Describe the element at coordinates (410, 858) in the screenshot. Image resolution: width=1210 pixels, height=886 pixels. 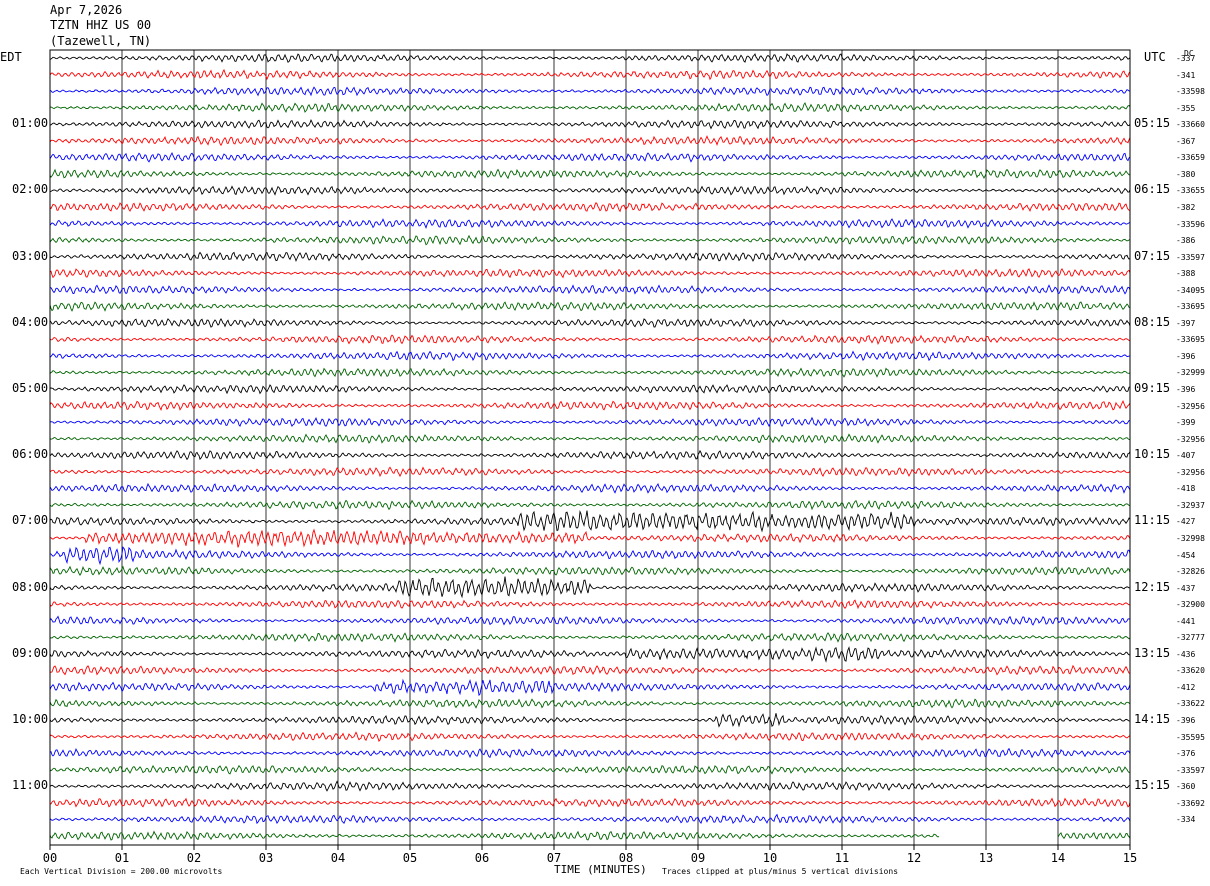
I see `x-tick-label-05: 05` at that location.